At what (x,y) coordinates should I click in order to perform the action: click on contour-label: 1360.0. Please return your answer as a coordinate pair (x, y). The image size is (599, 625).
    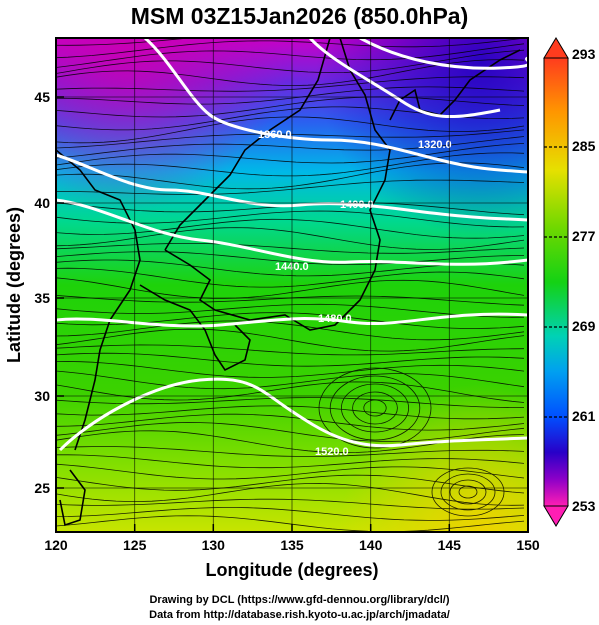
    Looking at the image, I should click on (275, 135).